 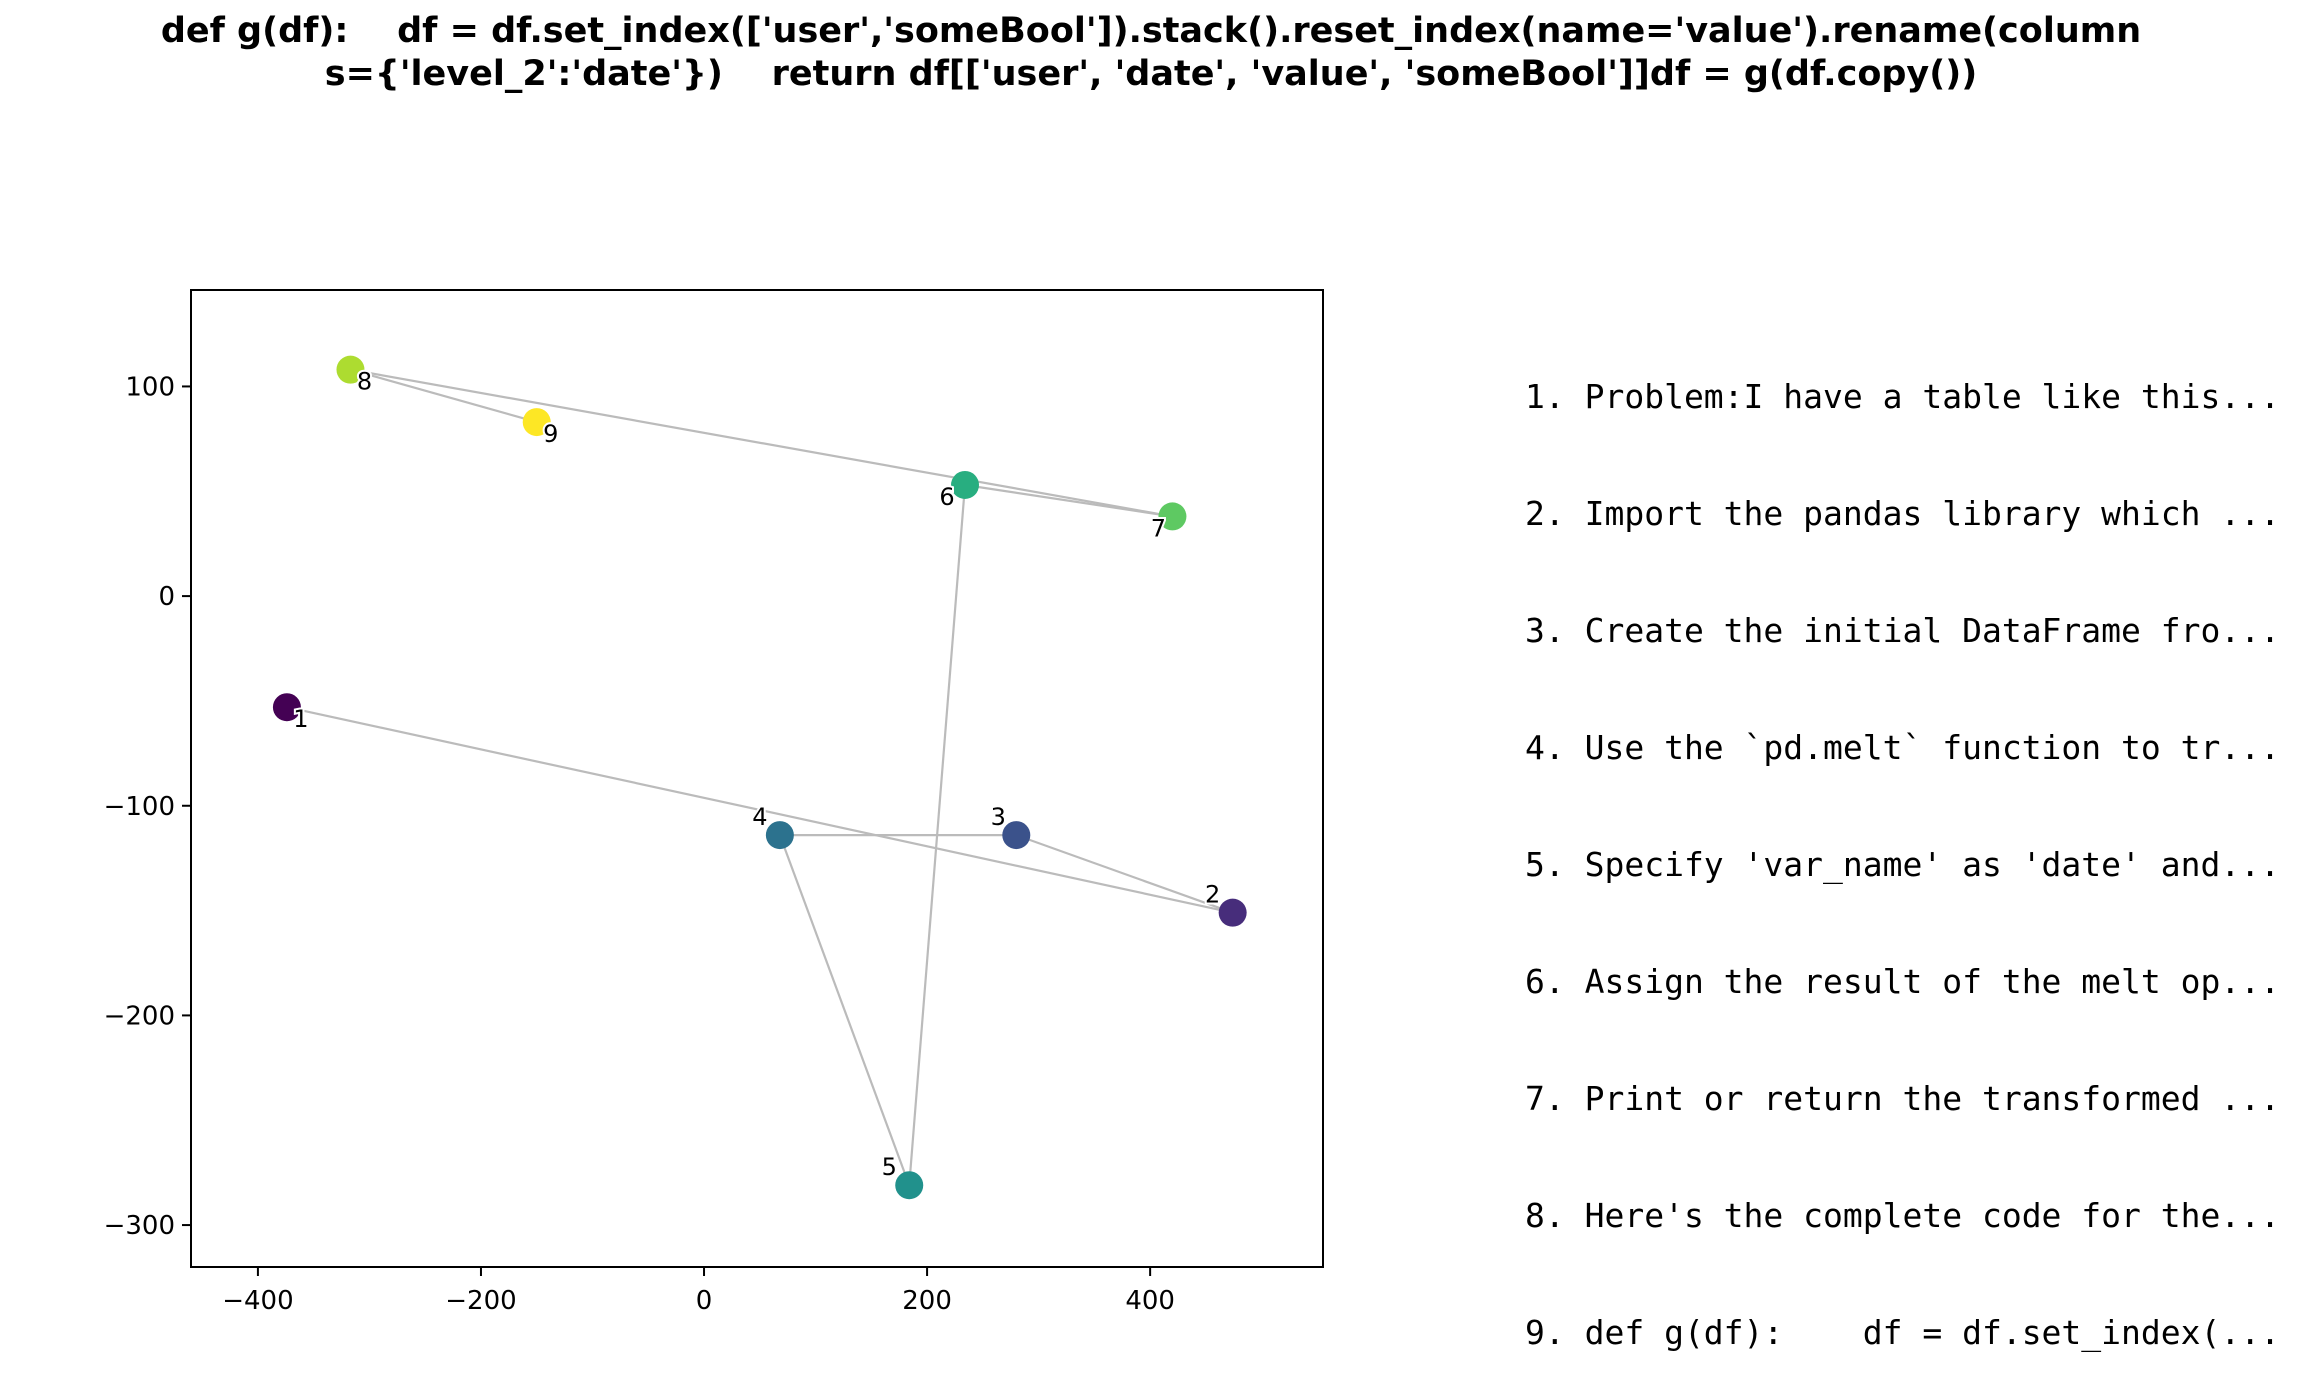 I want to click on data-point-label: 5, so click(x=889, y=1167).